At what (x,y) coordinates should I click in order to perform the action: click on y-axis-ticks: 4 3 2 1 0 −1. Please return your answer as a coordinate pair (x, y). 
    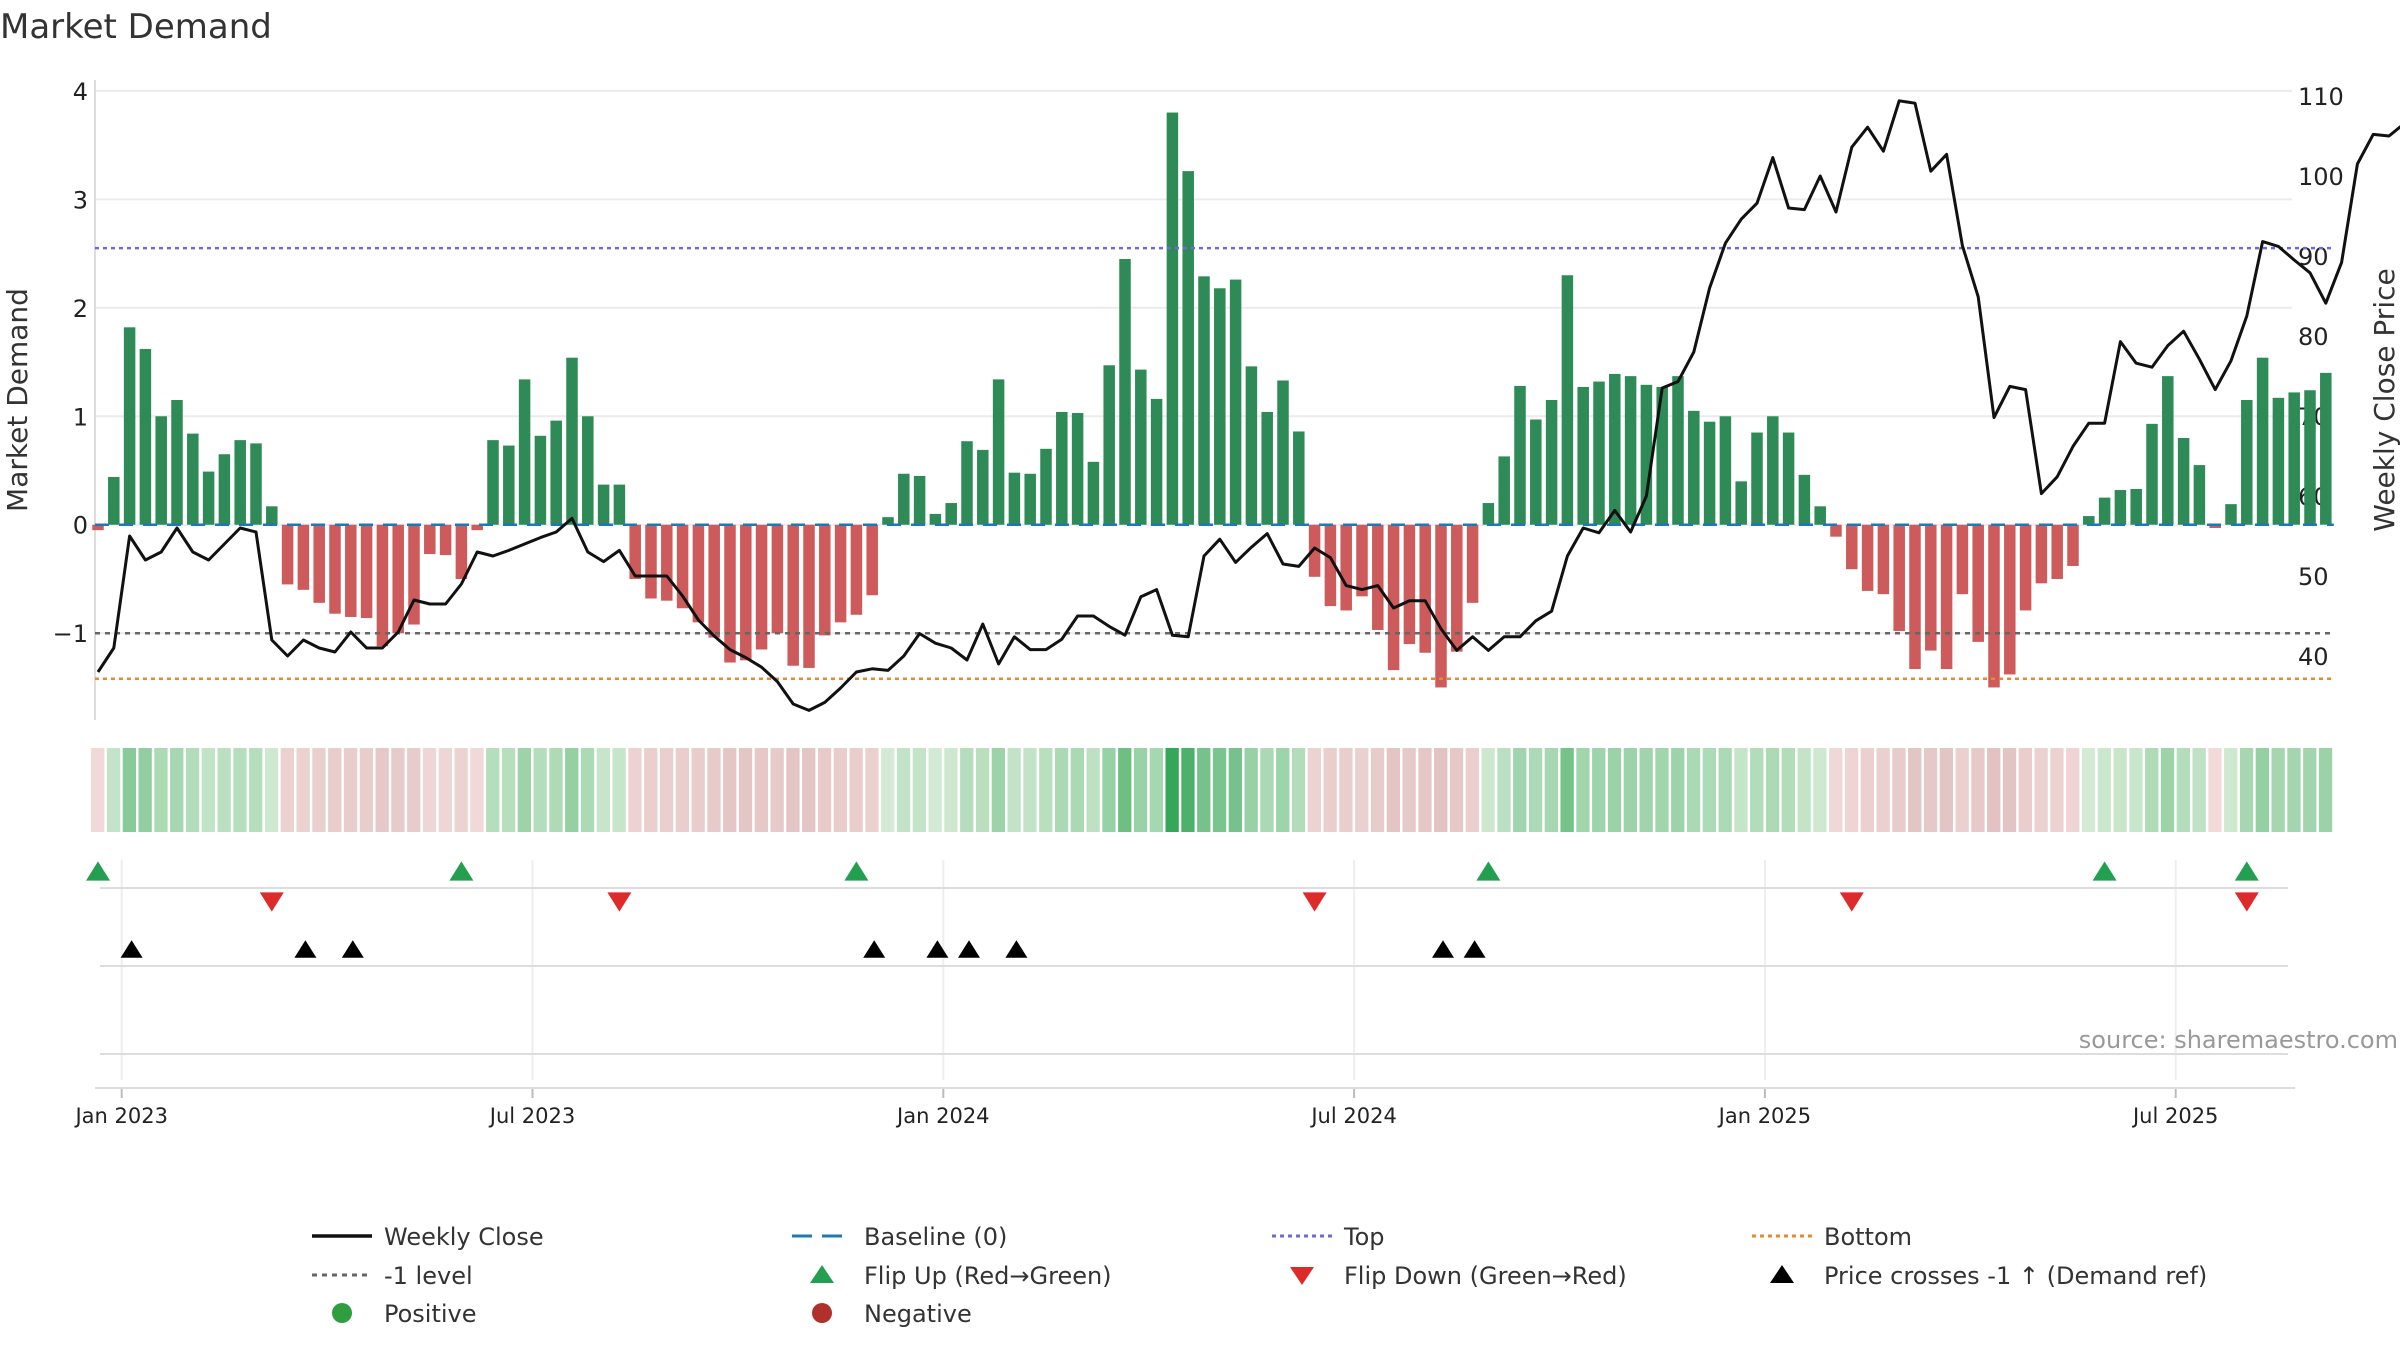
    Looking at the image, I should click on (70, 363).